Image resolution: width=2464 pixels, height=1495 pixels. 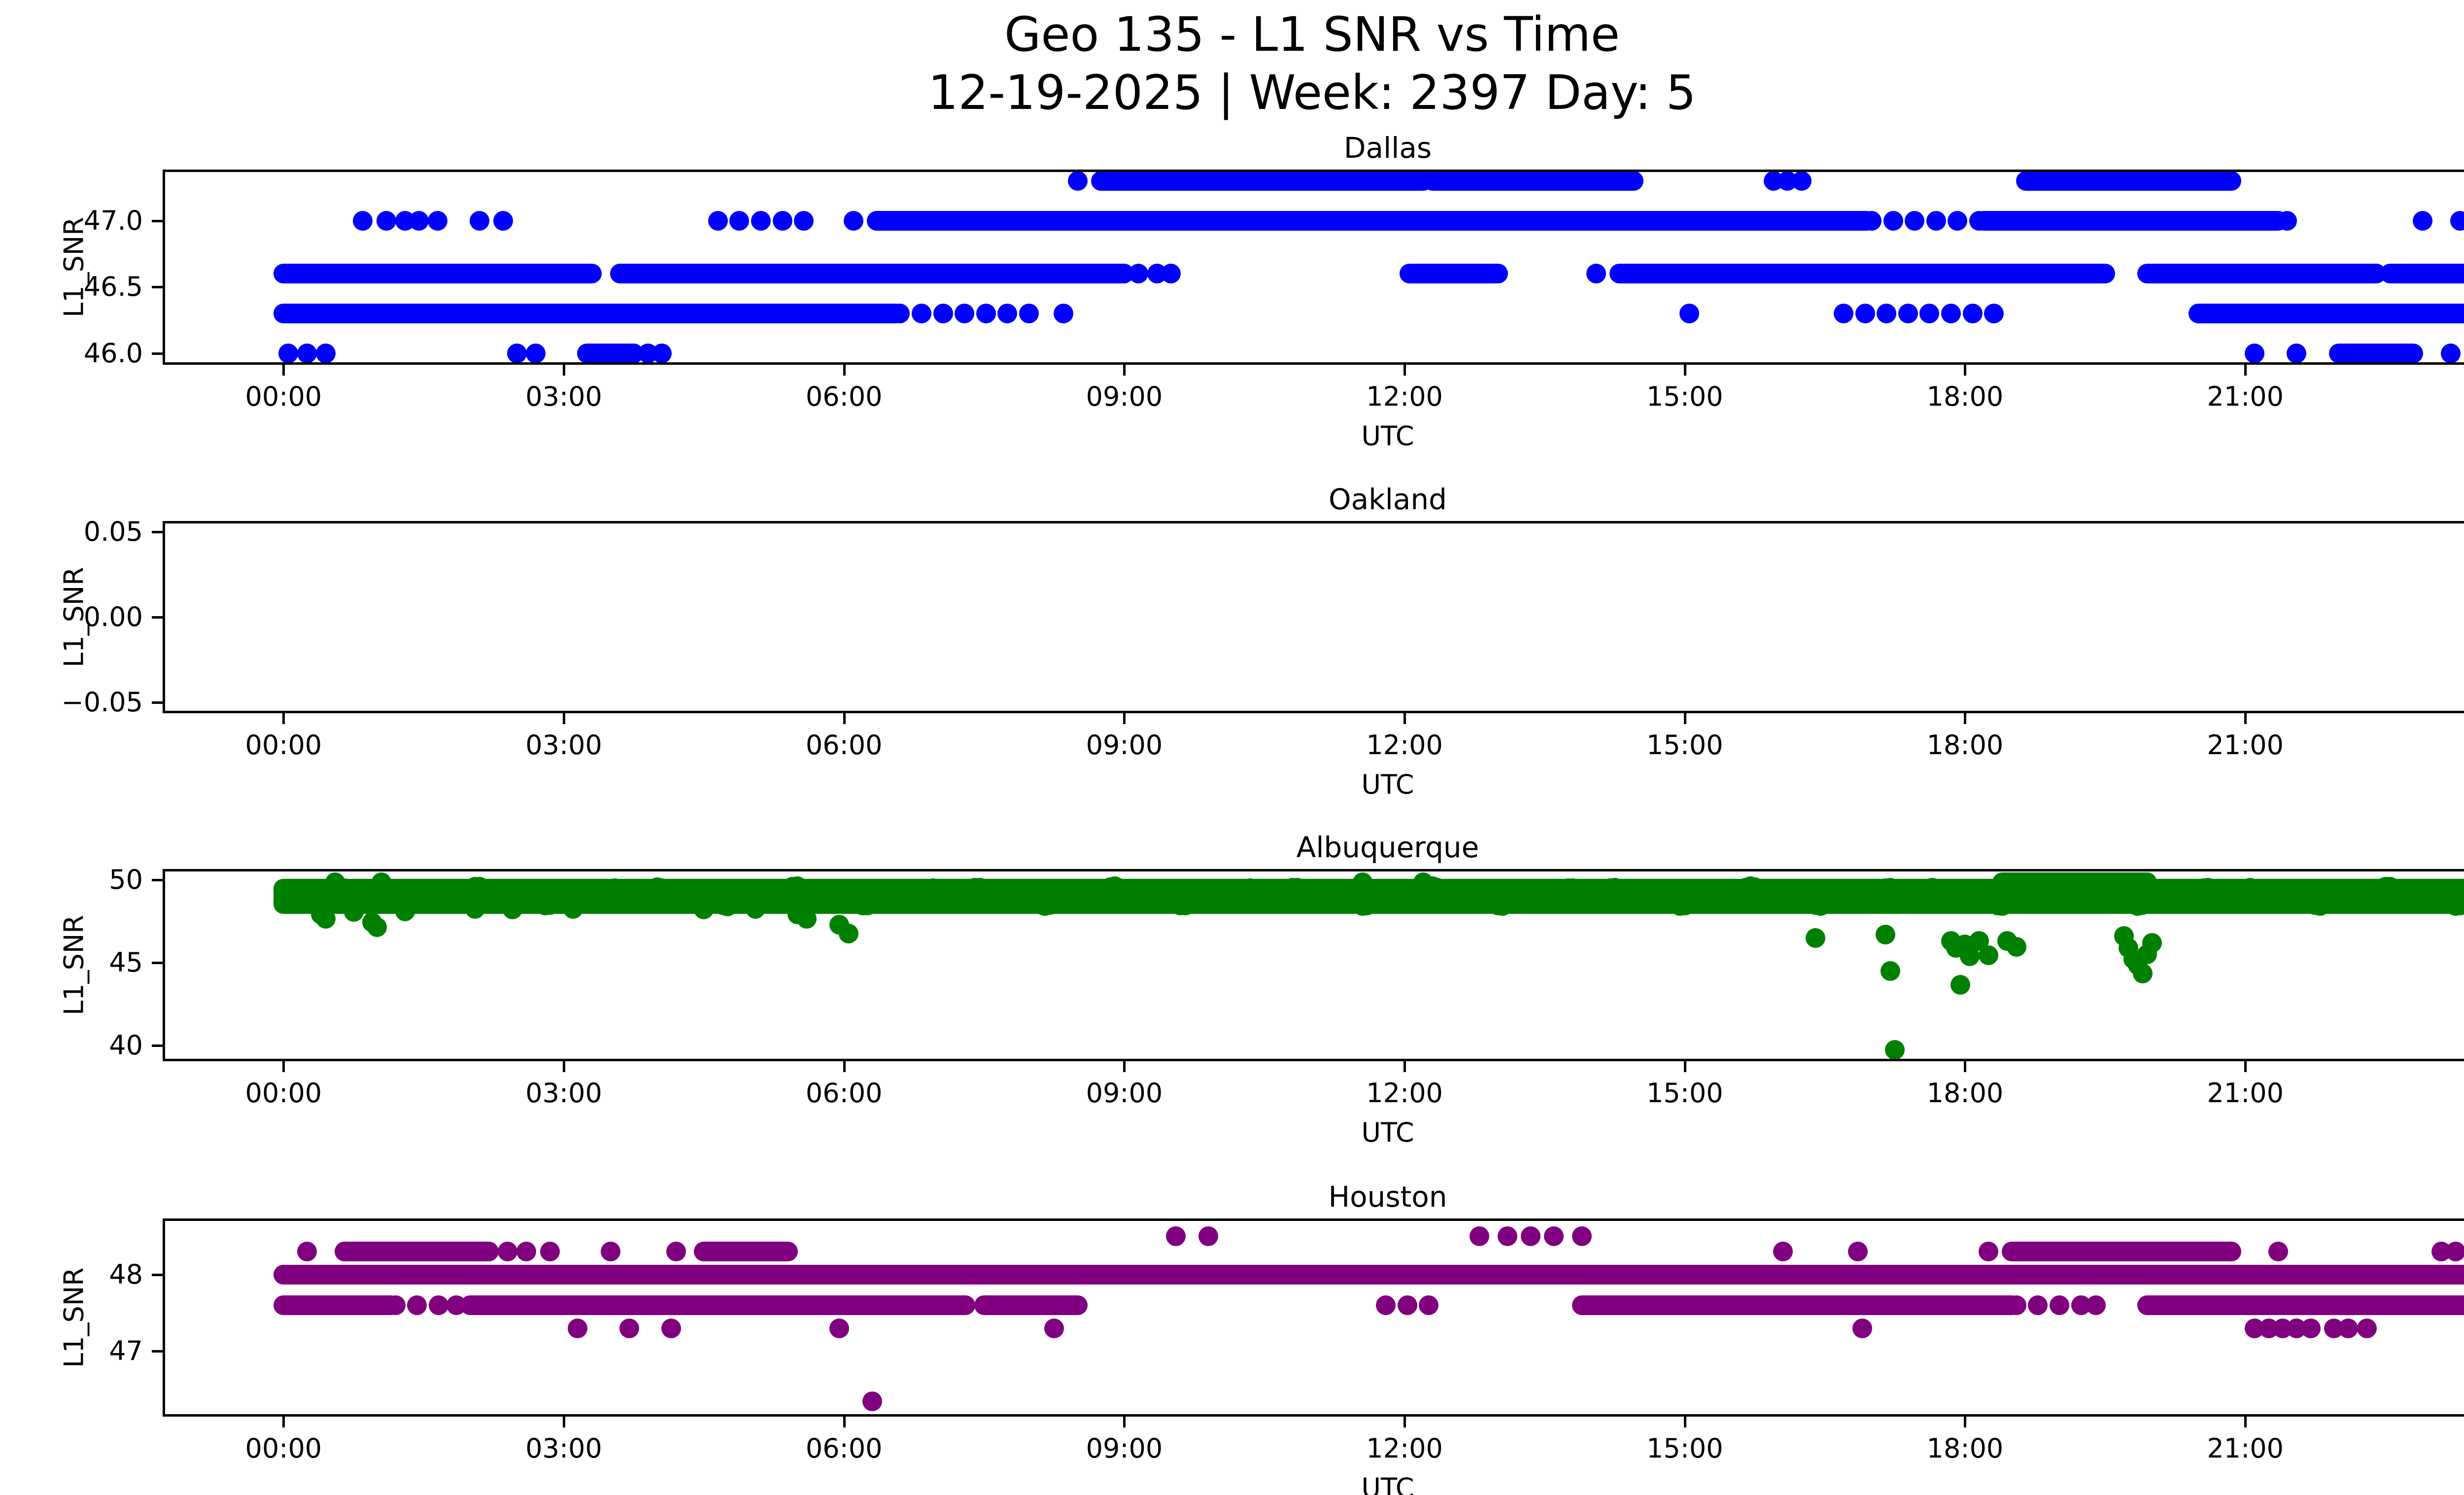 I want to click on y-tick-label: 46.0, so click(x=113, y=353).